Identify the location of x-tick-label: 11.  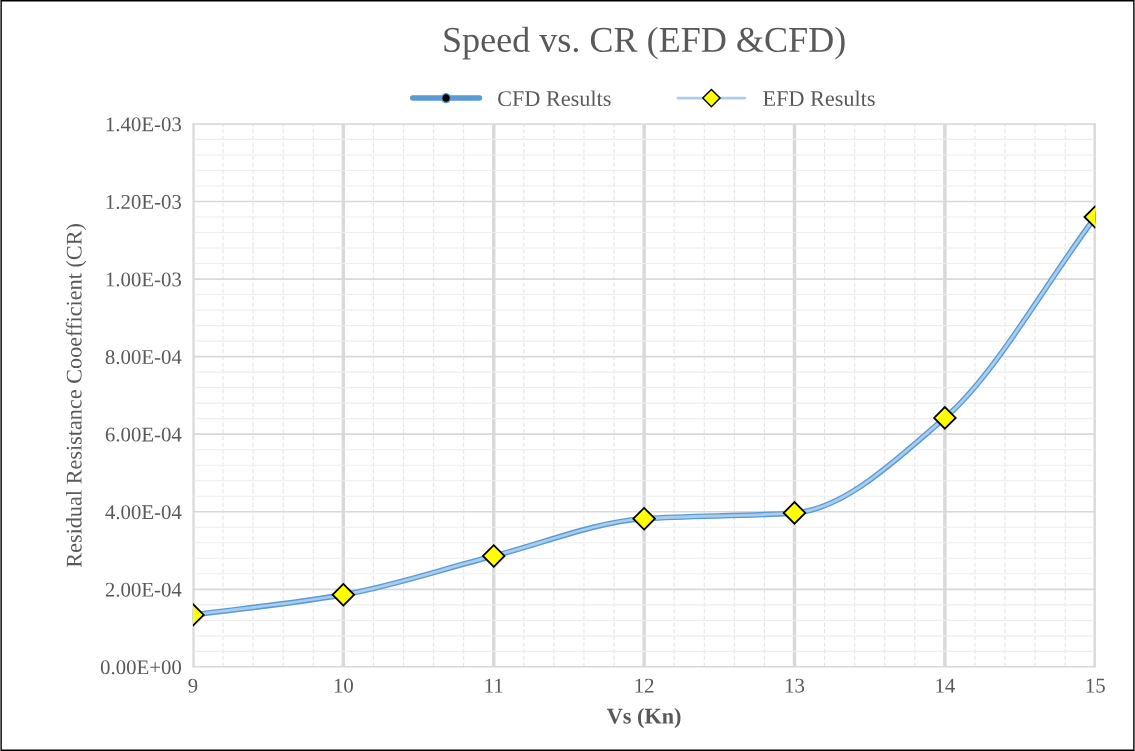
(494, 685).